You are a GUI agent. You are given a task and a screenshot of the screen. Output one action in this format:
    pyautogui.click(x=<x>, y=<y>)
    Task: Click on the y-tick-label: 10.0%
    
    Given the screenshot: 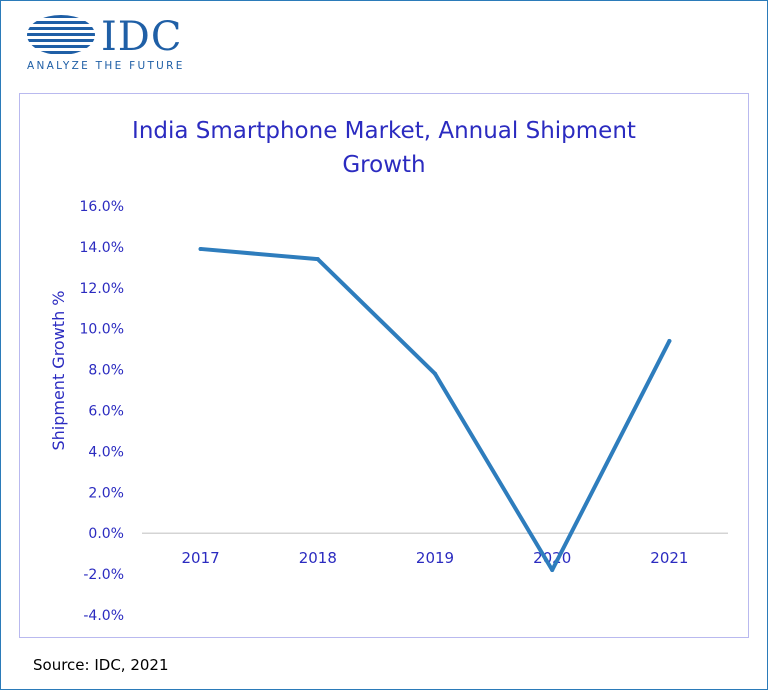 What is the action you would take?
    pyautogui.click(x=102, y=330)
    